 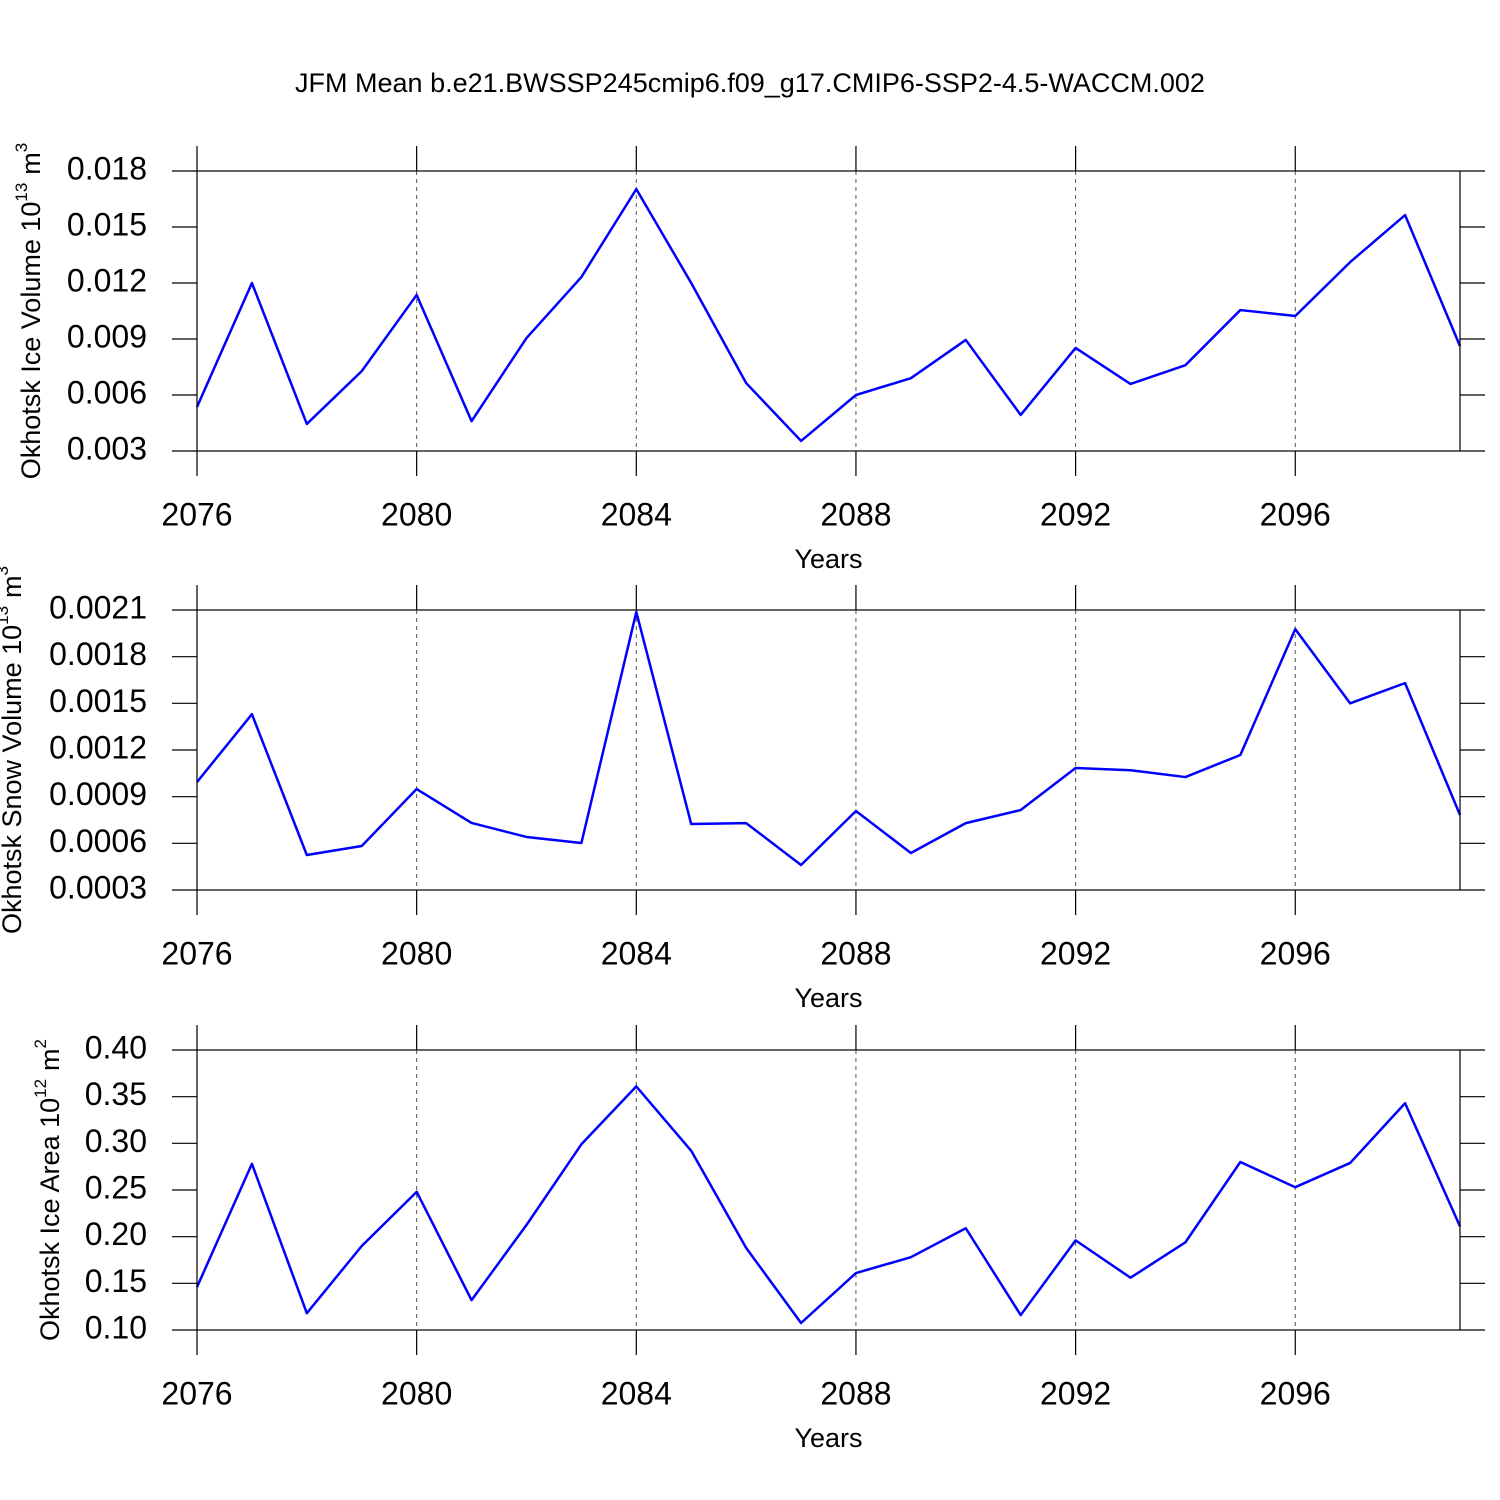 I want to click on y-tick-label: 0.0003, so click(x=98, y=887).